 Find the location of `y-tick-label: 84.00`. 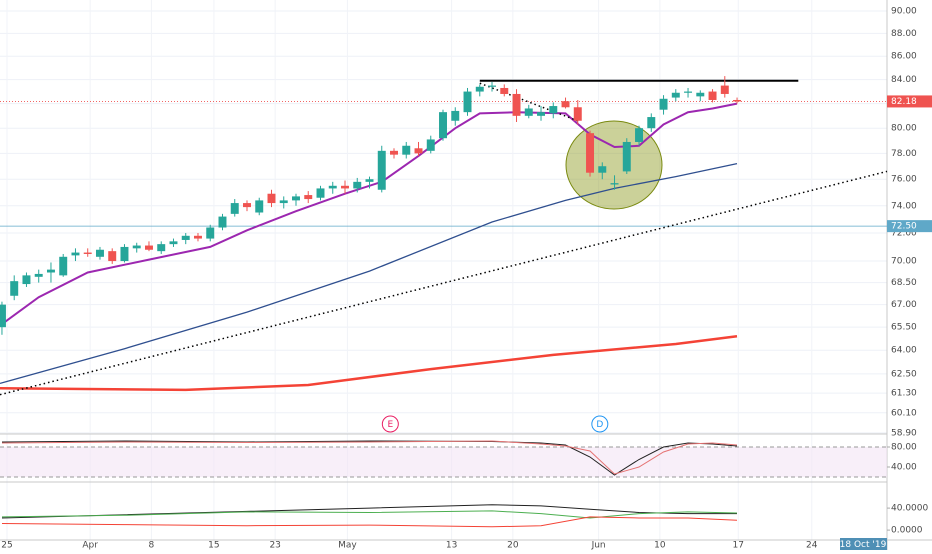

y-tick-label: 84.00 is located at coordinates (904, 80).